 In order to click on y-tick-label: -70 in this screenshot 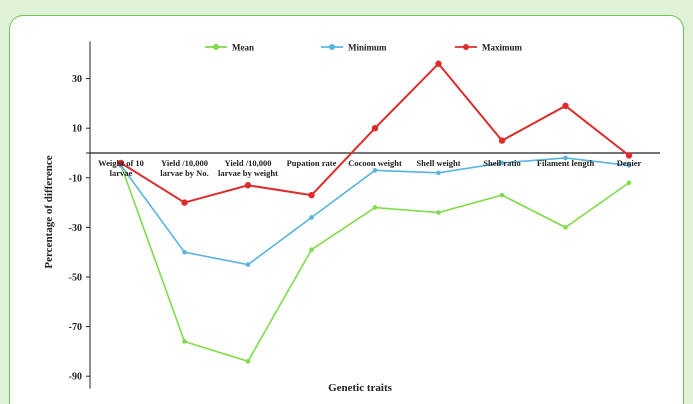, I will do `click(75, 327)`.